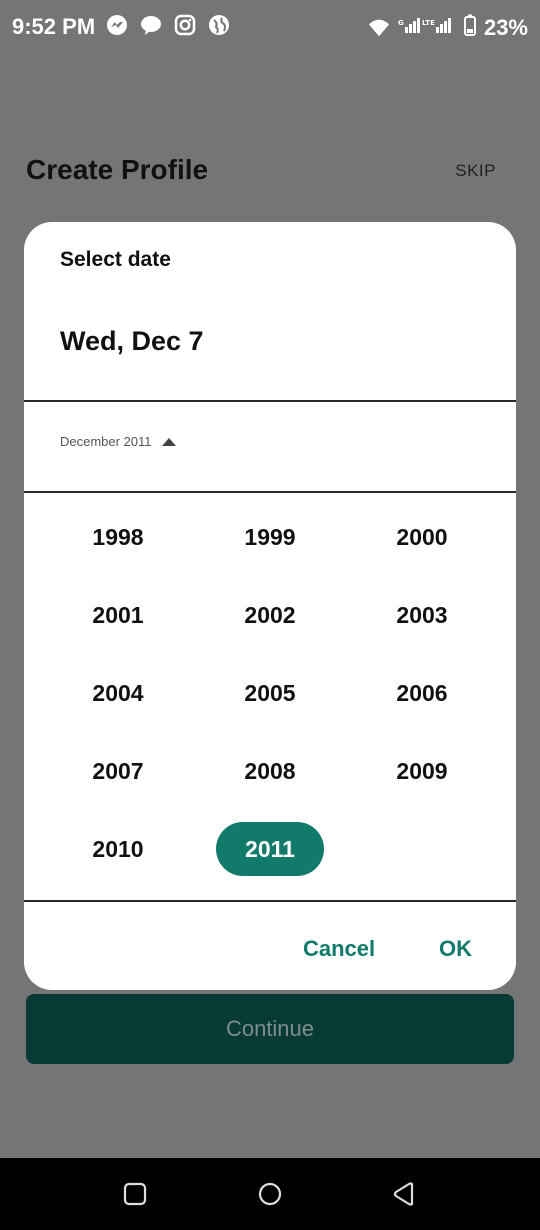 The height and width of the screenshot is (1230, 540). What do you see at coordinates (475, 170) in the screenshot?
I see `skip-button: SKIP` at bounding box center [475, 170].